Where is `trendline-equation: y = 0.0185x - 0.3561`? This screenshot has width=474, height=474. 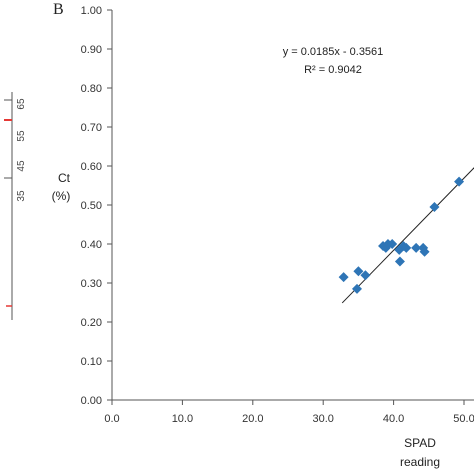
trendline-equation: y = 0.0185x - 0.3561 is located at coordinates (333, 52).